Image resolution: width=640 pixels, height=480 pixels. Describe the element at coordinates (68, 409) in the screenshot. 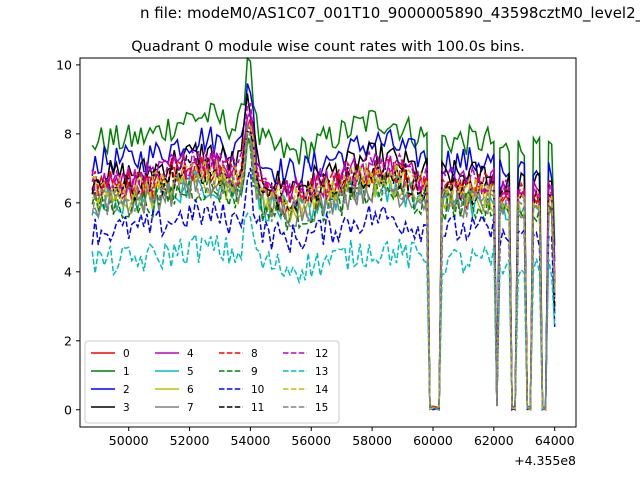

I see `y-tick-label: 0` at that location.